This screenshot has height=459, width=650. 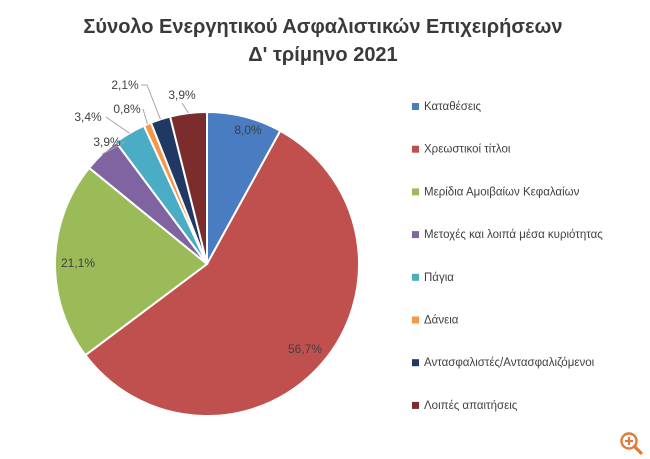 I want to click on data-label: 8,0%, so click(x=248, y=130).